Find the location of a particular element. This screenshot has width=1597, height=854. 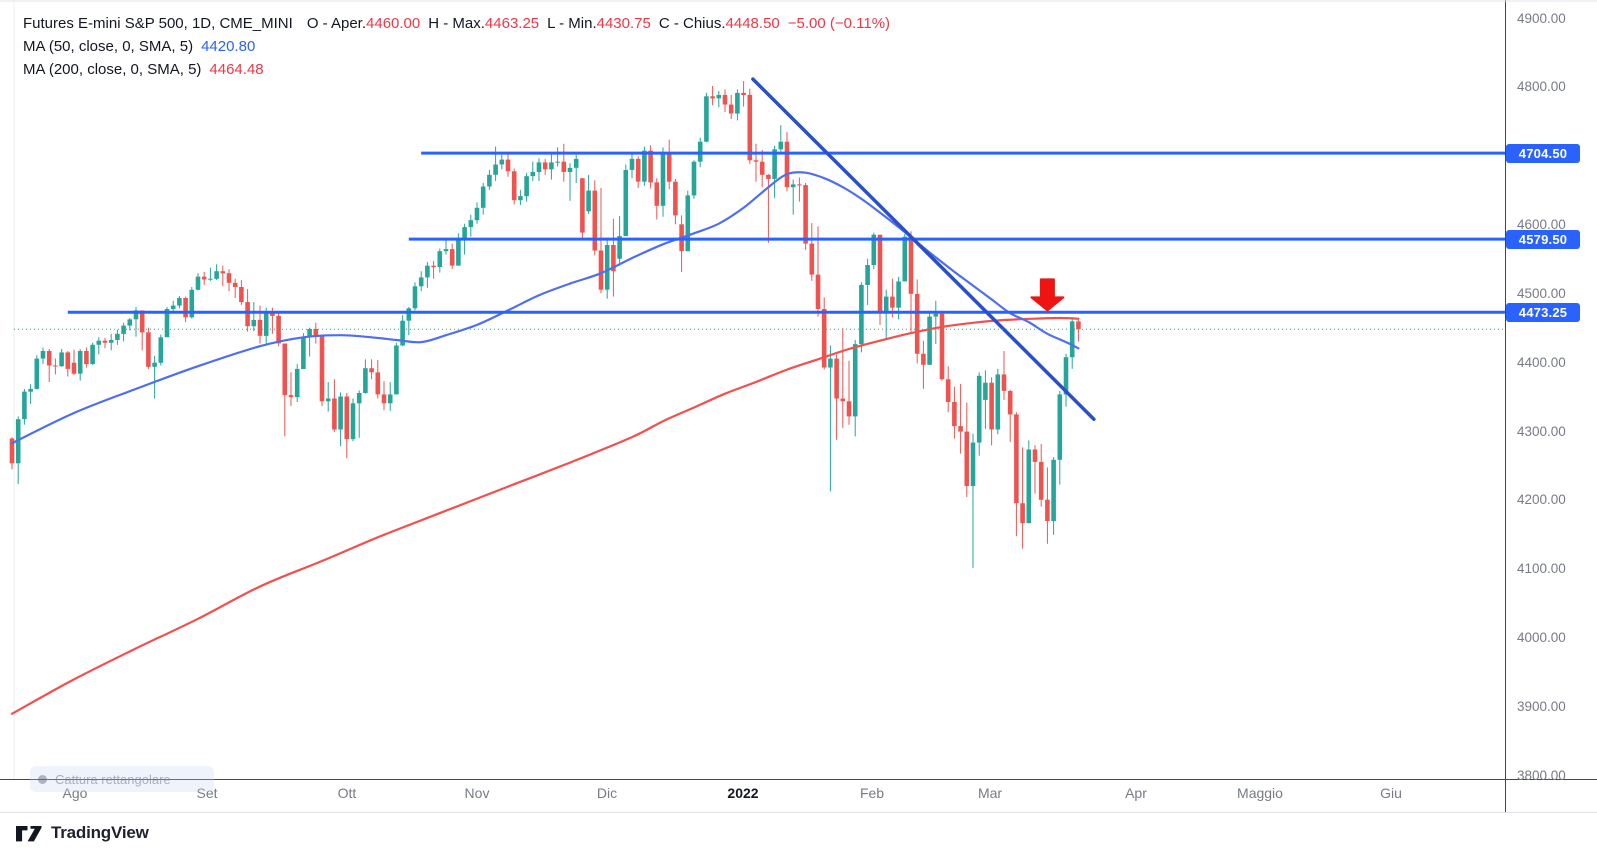

price-tick-label: 4000.00 is located at coordinates (1541, 638).